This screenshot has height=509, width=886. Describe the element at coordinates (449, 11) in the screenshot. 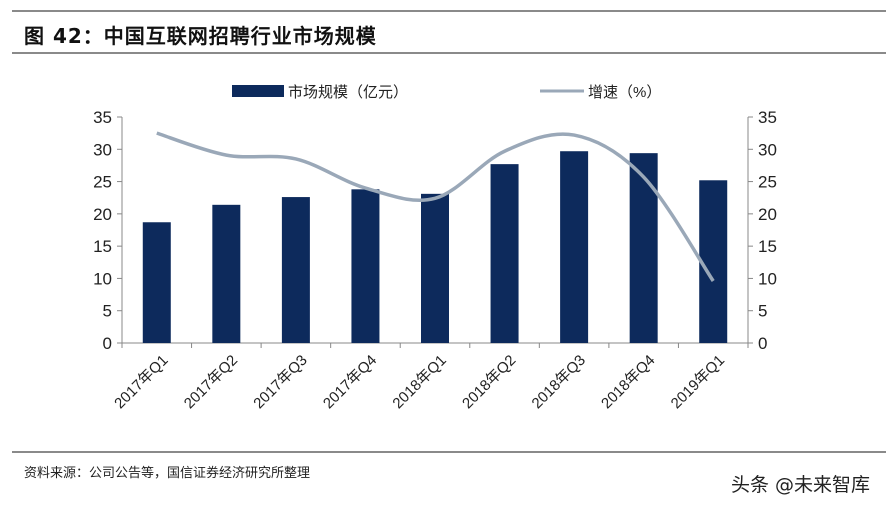

I see `top-rule` at that location.